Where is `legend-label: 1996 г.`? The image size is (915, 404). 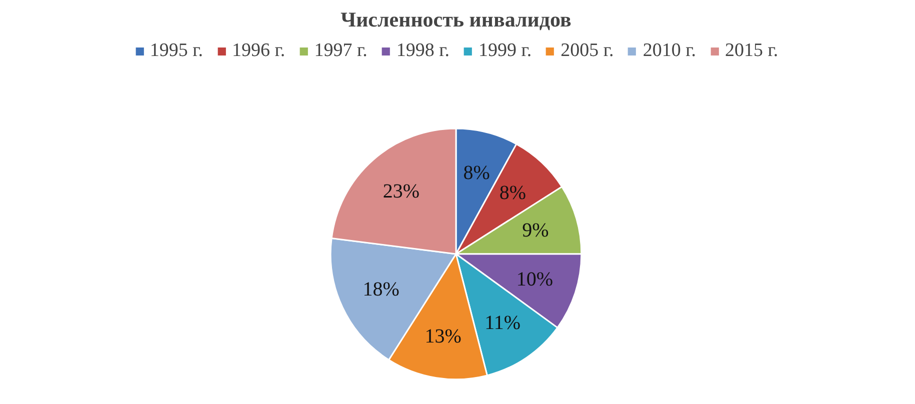 legend-label: 1996 г. is located at coordinates (259, 51).